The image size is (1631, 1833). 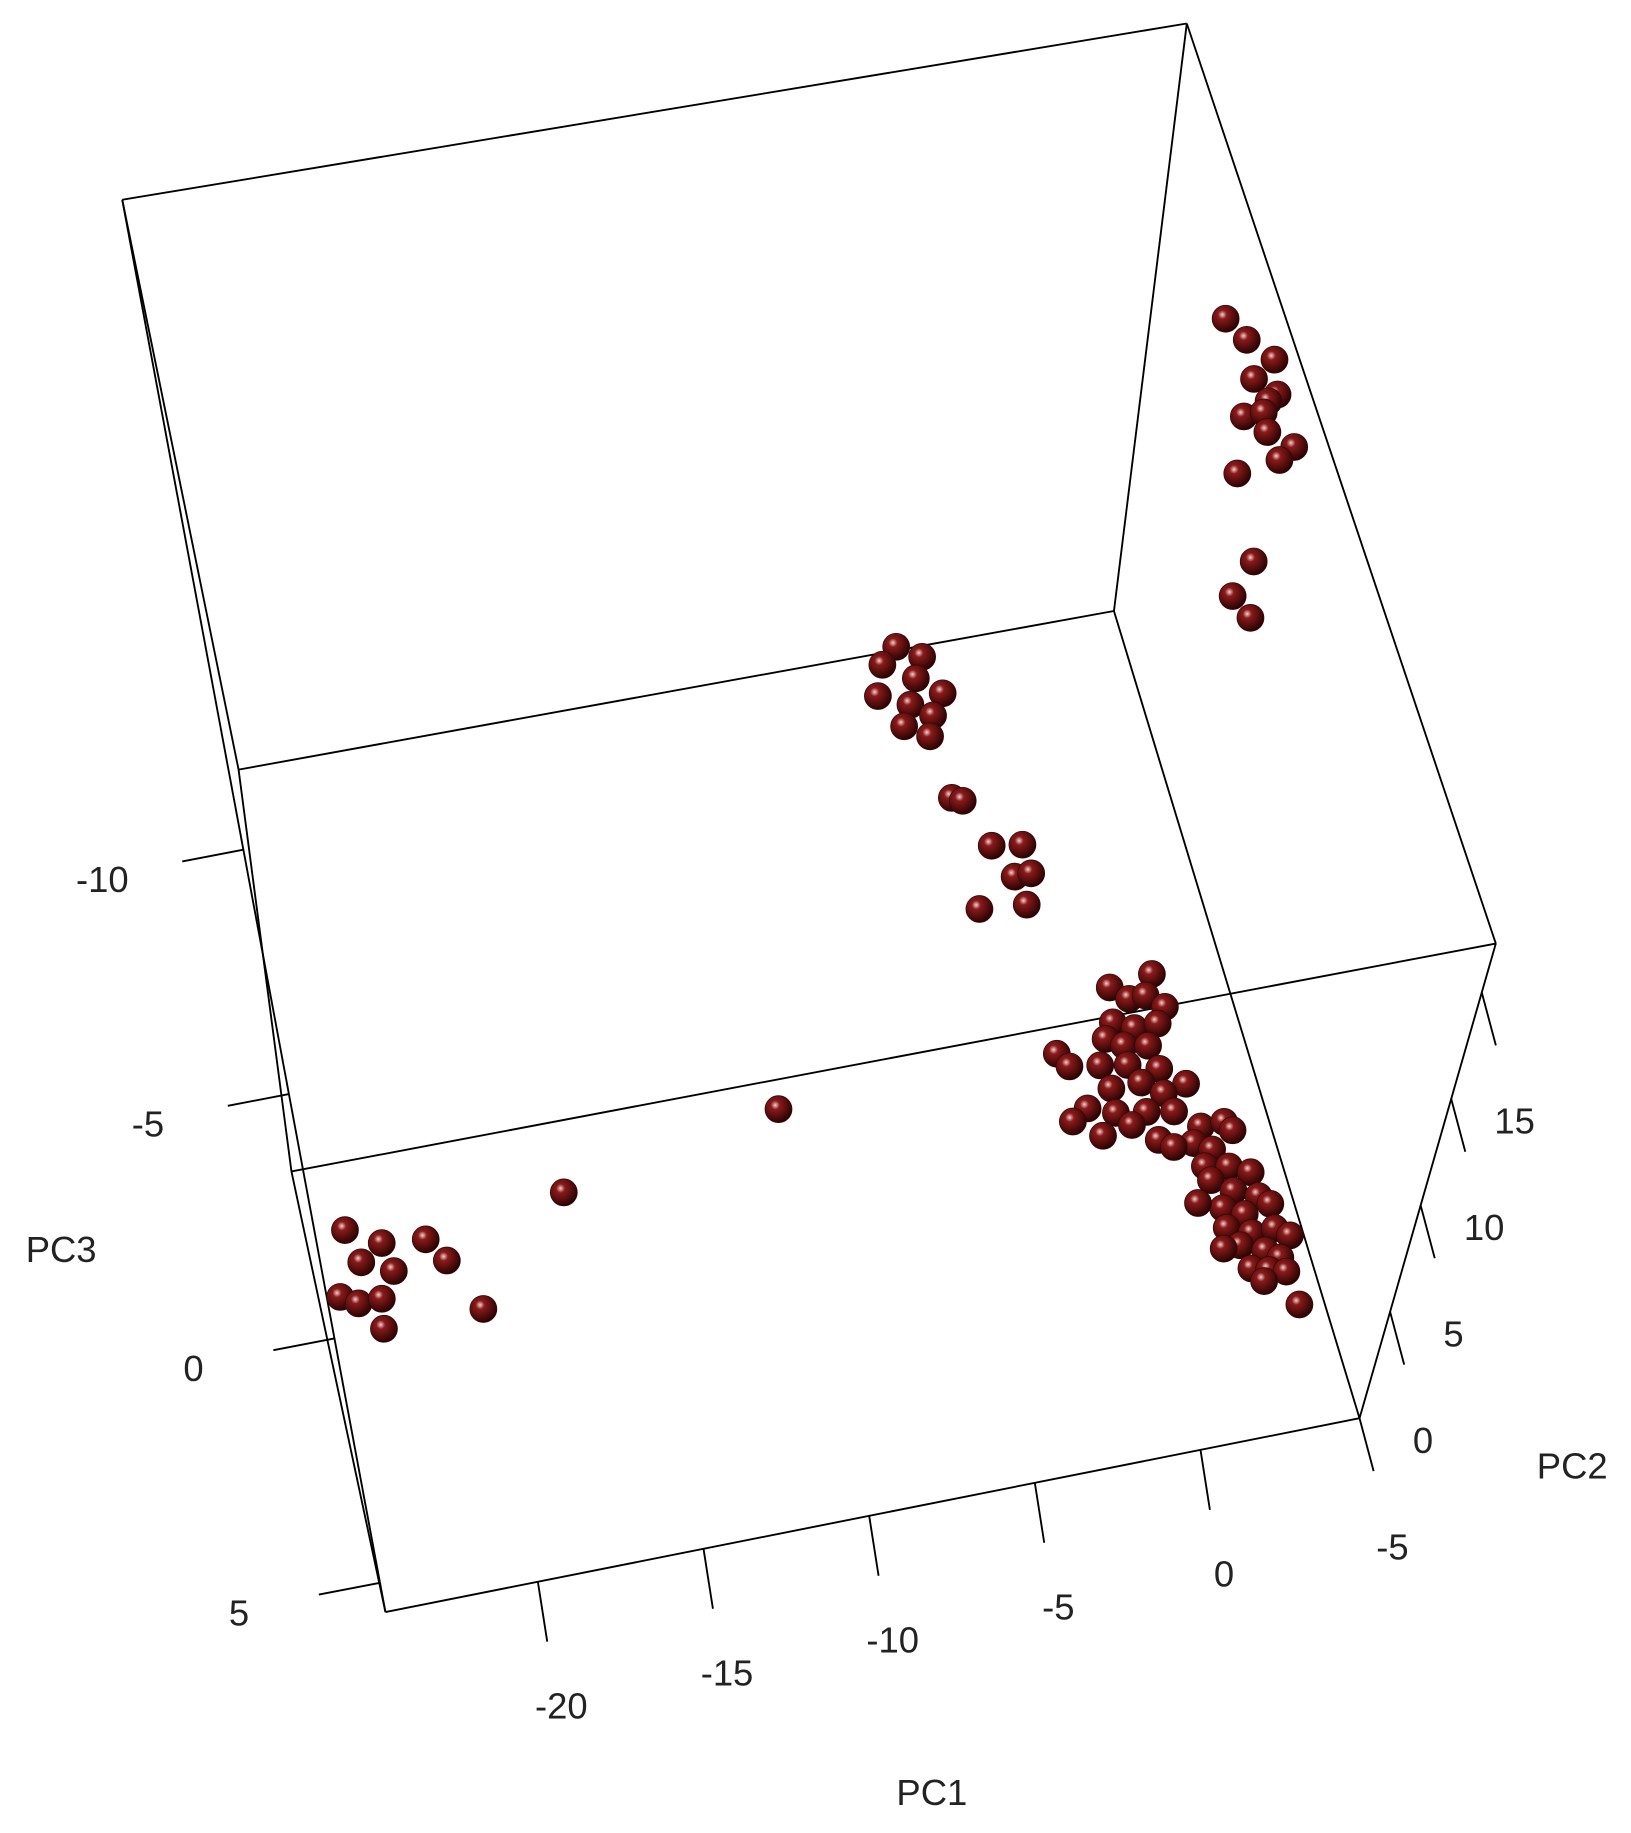 I want to click on z-tick-label: 0, so click(x=193, y=1368).